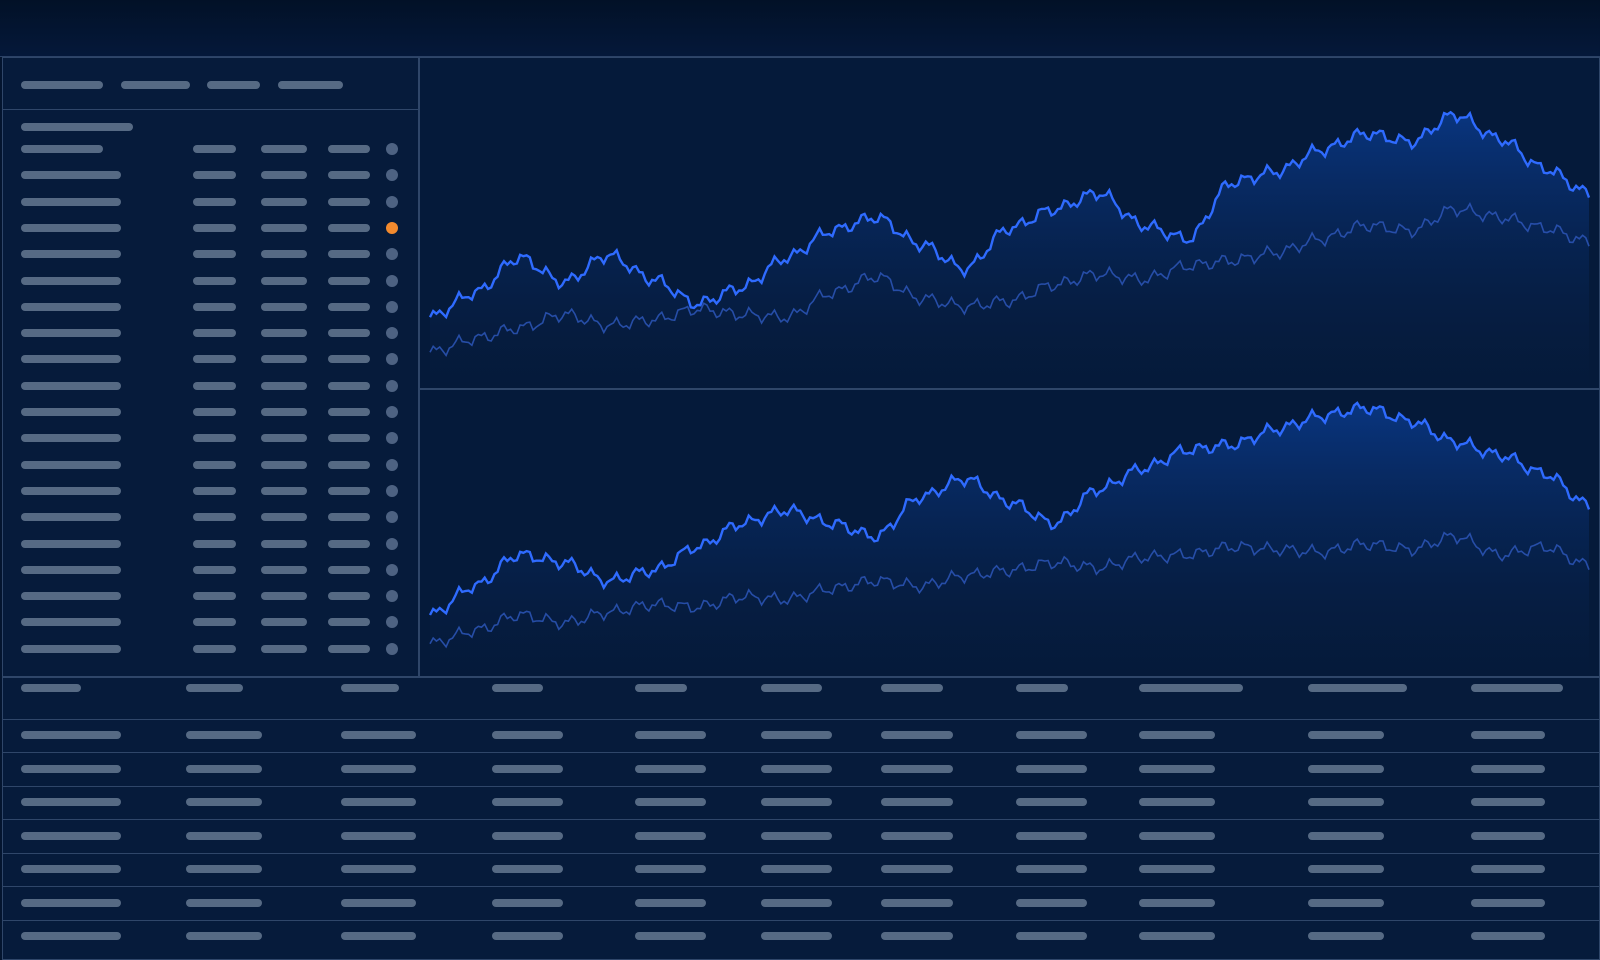 The image size is (1600, 960). What do you see at coordinates (800, 28) in the screenshot?
I see `top-app-bar` at bounding box center [800, 28].